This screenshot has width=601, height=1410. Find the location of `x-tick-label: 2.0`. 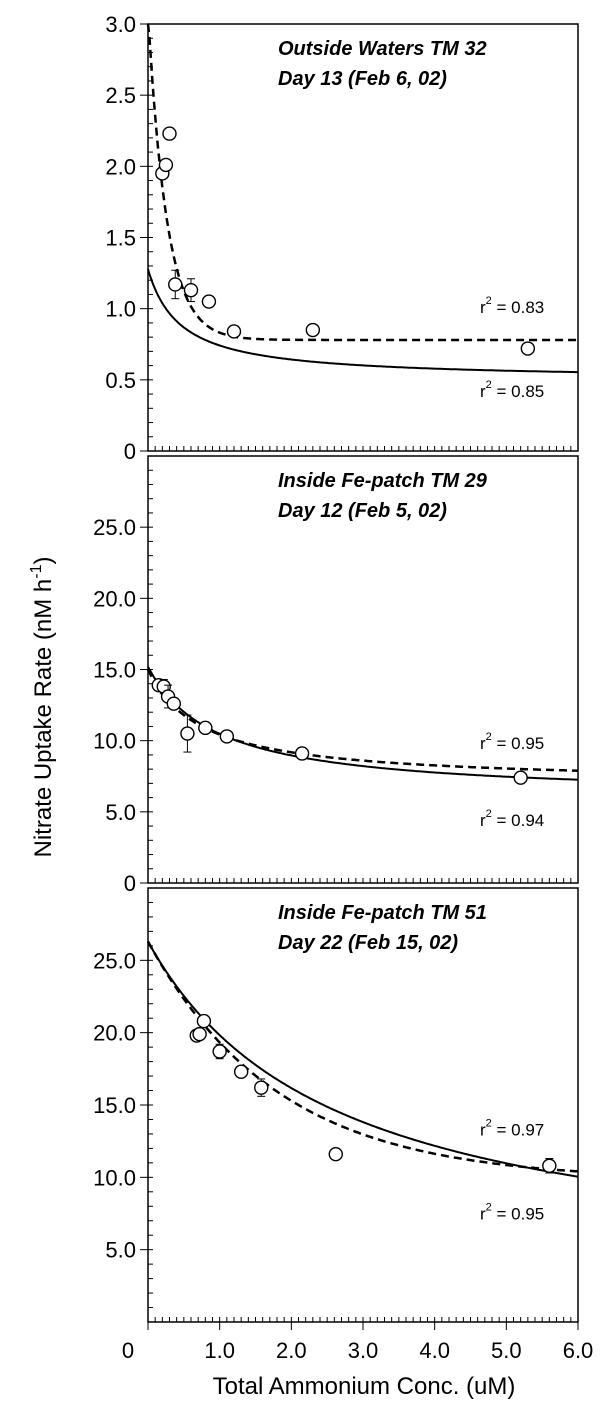

x-tick-label: 2.0 is located at coordinates (291, 1350).